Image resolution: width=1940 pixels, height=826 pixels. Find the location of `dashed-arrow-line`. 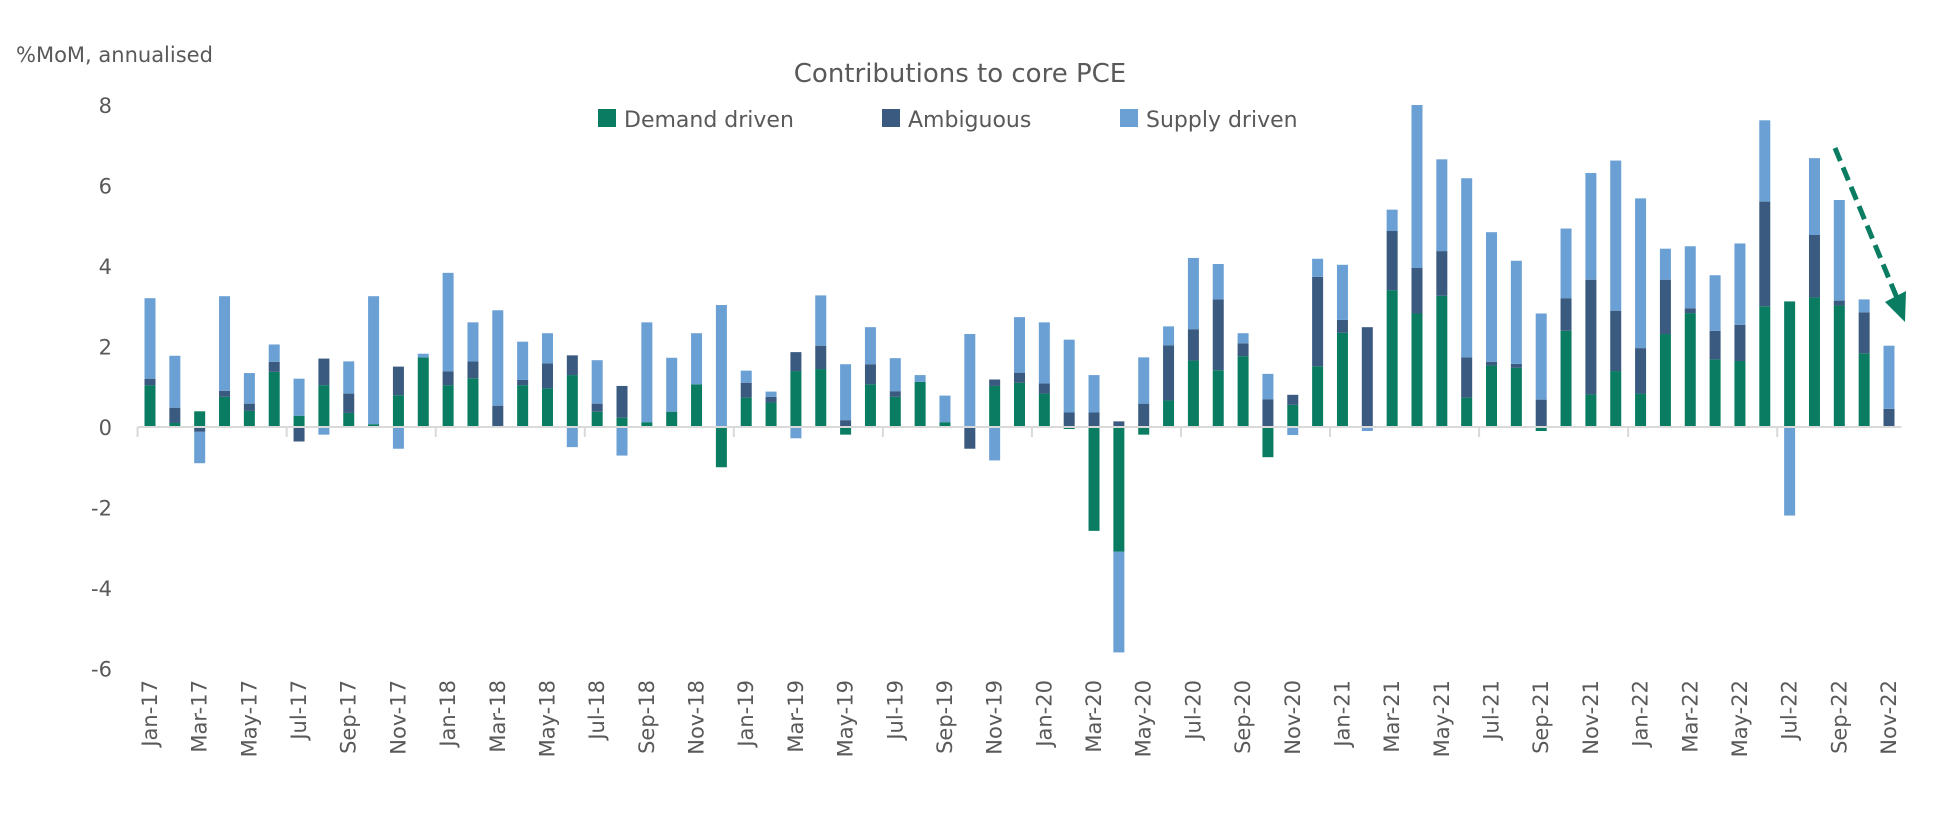

dashed-arrow-line is located at coordinates (1866, 223).